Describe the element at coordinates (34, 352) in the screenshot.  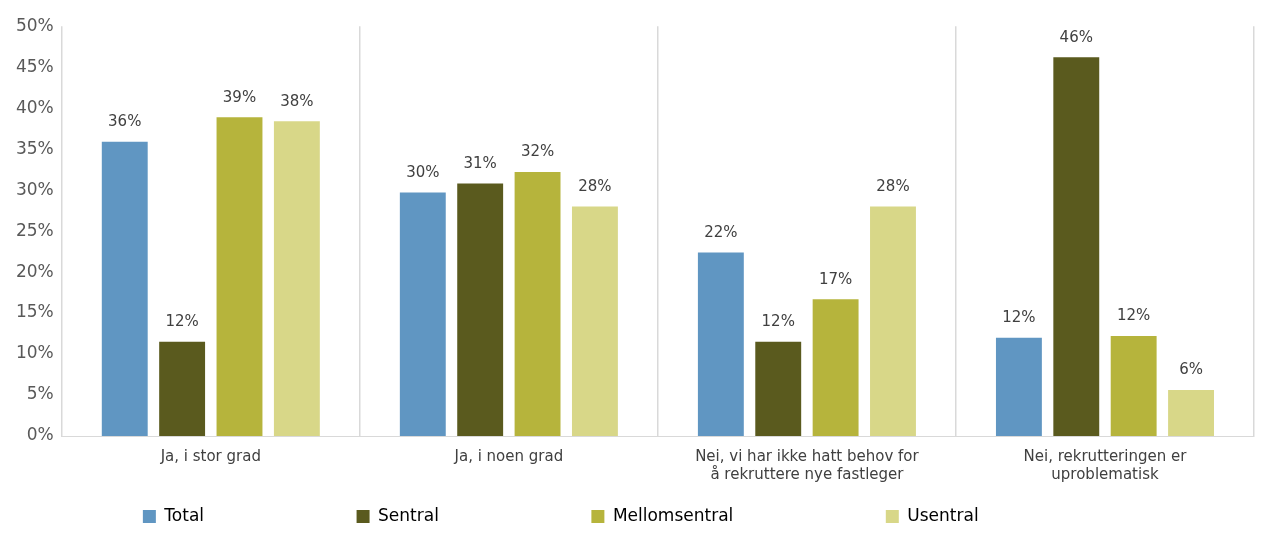
I see `y-tick-label: 10%` at that location.